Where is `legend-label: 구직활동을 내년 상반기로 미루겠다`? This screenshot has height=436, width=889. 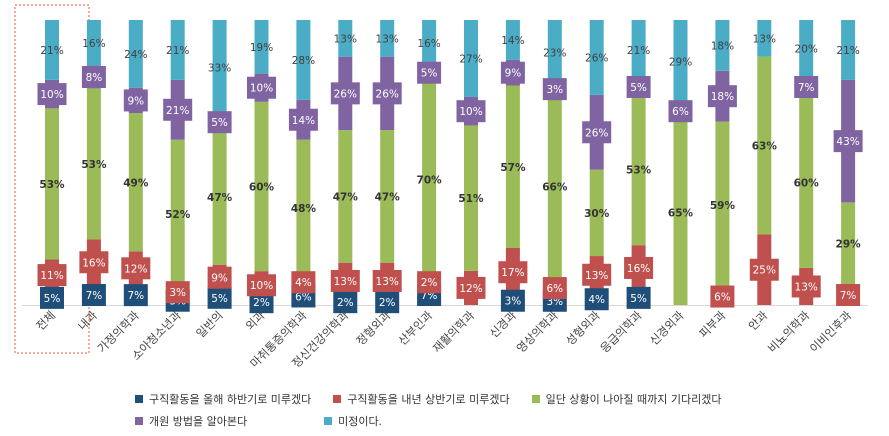
legend-label: 구직활동을 내년 상반기로 미루겠다 is located at coordinates (428, 399).